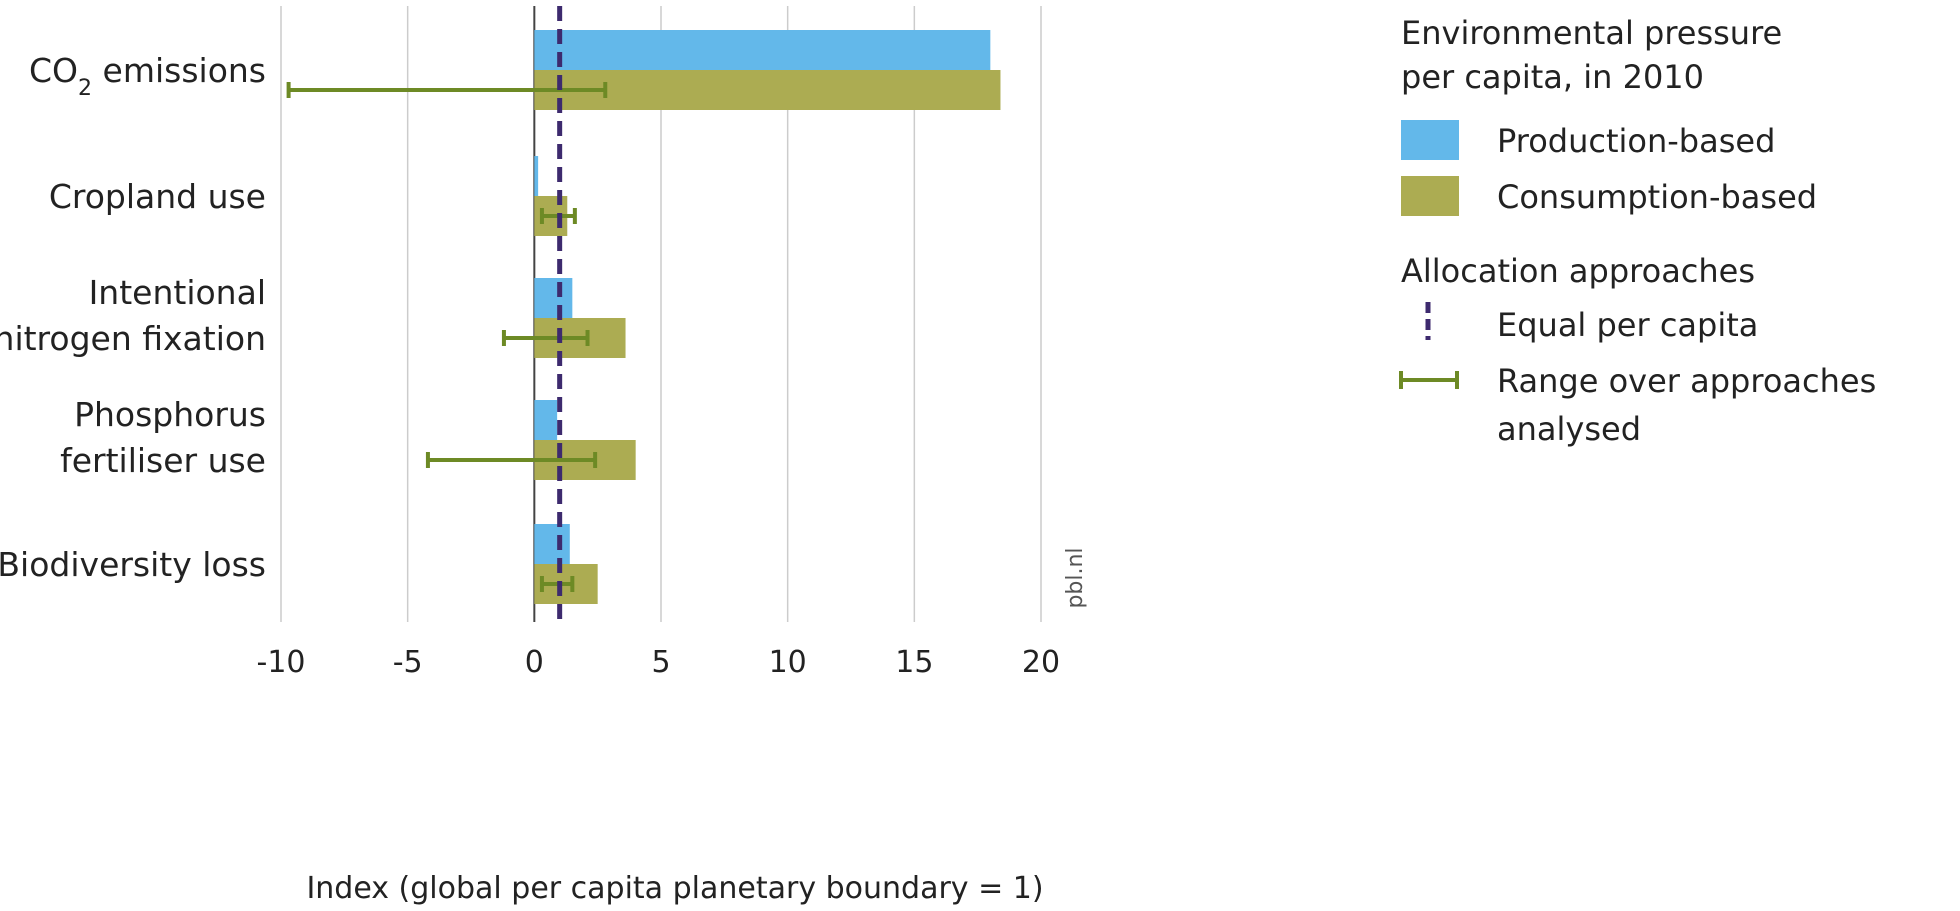 The width and height of the screenshot is (1960, 911). I want to click on source-label: pbl.nl, so click(1075, 577).